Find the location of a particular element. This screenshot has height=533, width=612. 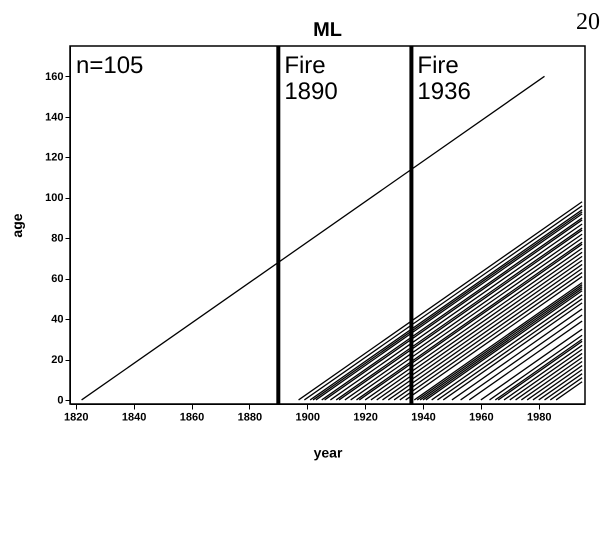

y-tick-label: 140 is located at coordinates (54, 117).